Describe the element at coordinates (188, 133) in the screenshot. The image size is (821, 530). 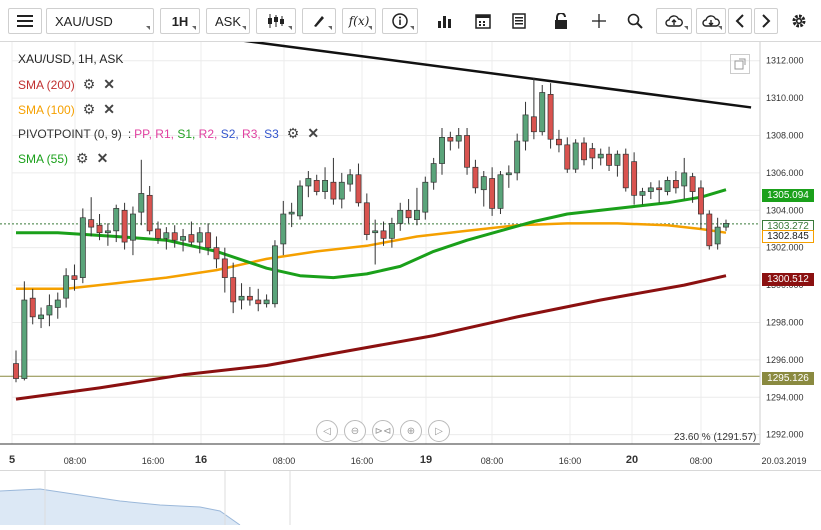
I see `pivot-item-s1: S1,` at that location.